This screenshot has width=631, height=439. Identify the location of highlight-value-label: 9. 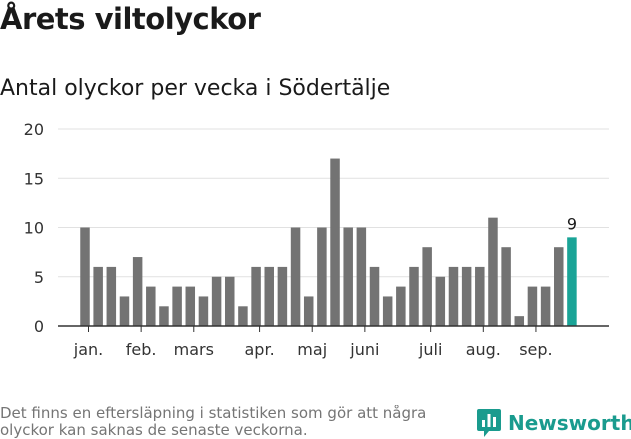
(572, 223).